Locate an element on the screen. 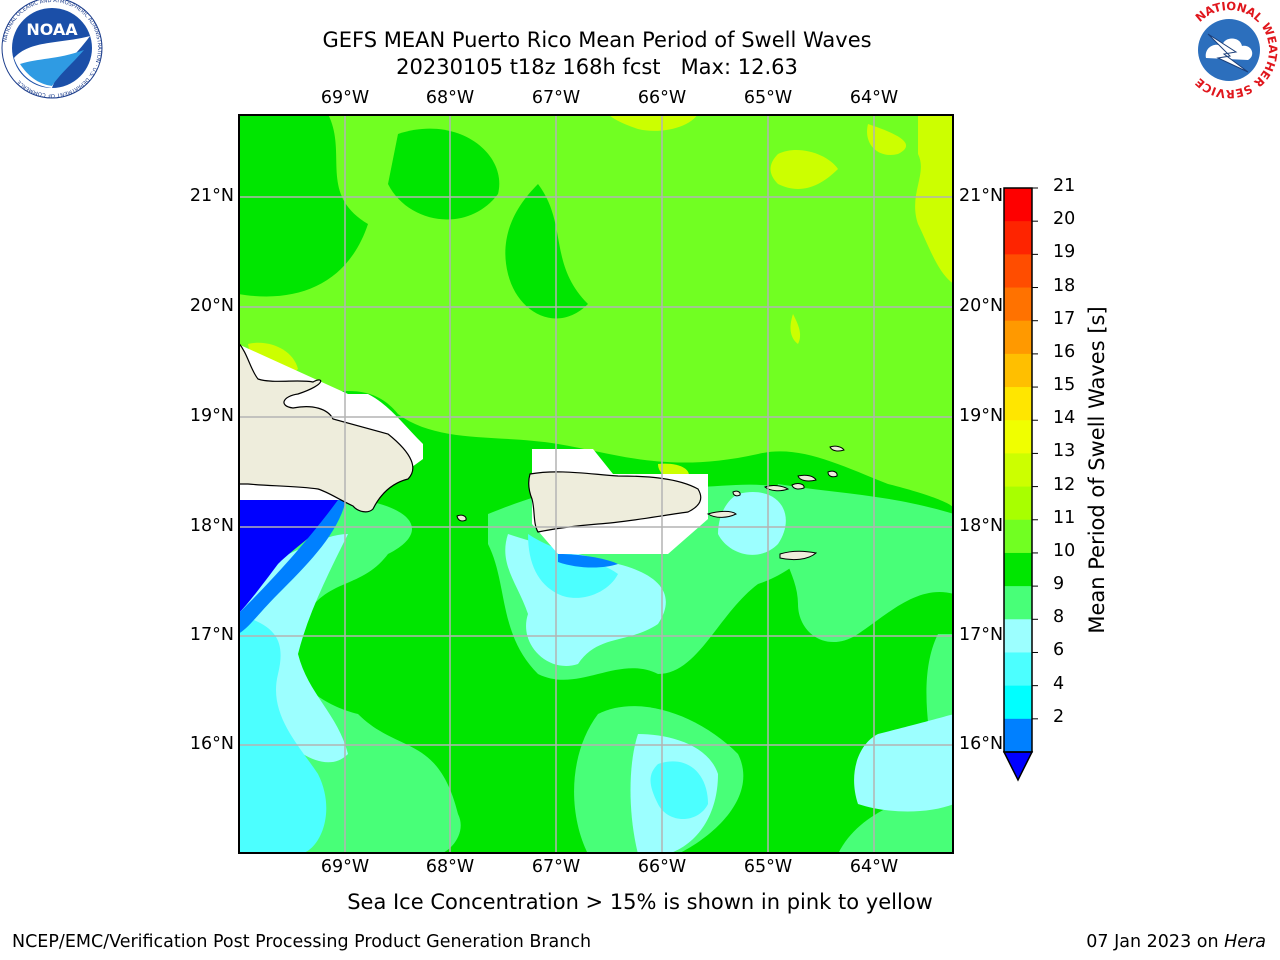  colorbar-tick-label: 4 is located at coordinates (1059, 683).